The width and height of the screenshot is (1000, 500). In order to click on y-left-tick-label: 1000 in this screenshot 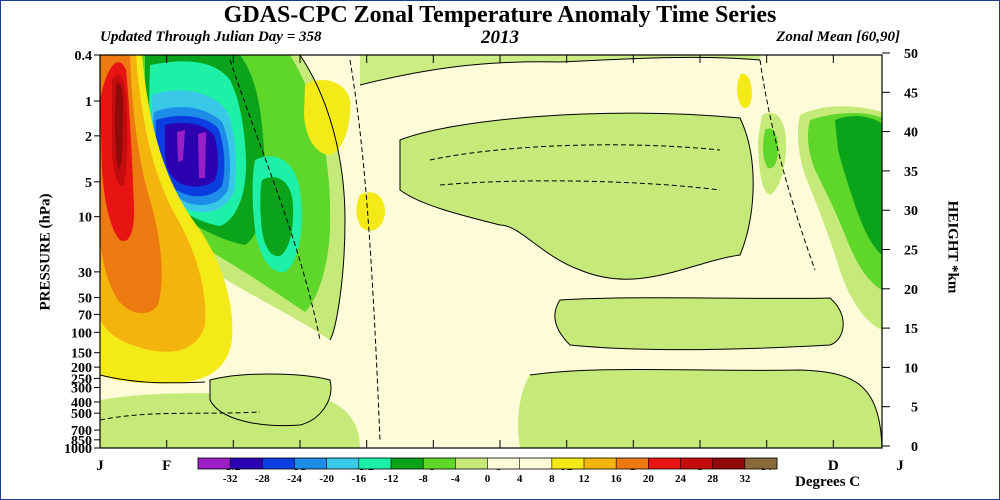, I will do `click(78, 449)`.